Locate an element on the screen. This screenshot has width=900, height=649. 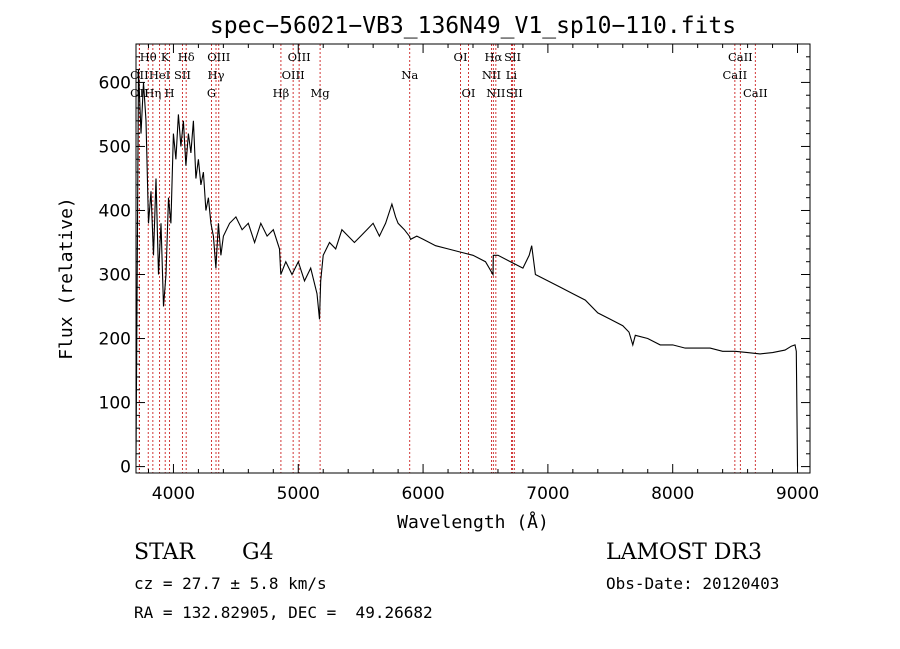
x-tick-label: 9000 is located at coordinates (797, 494).